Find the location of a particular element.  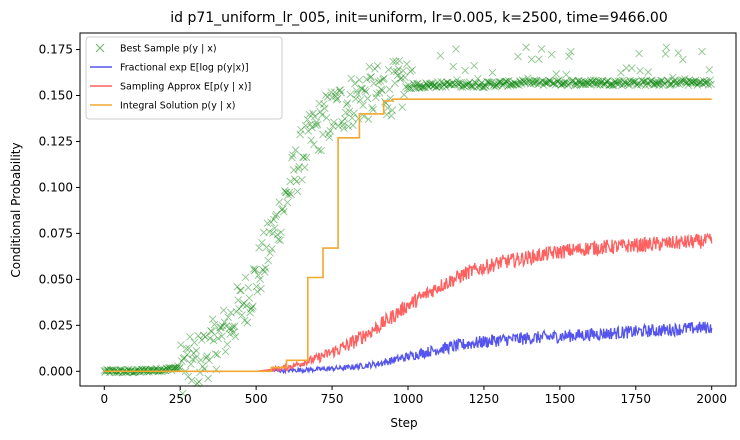

x-tick-label: 0 is located at coordinates (104, 399).